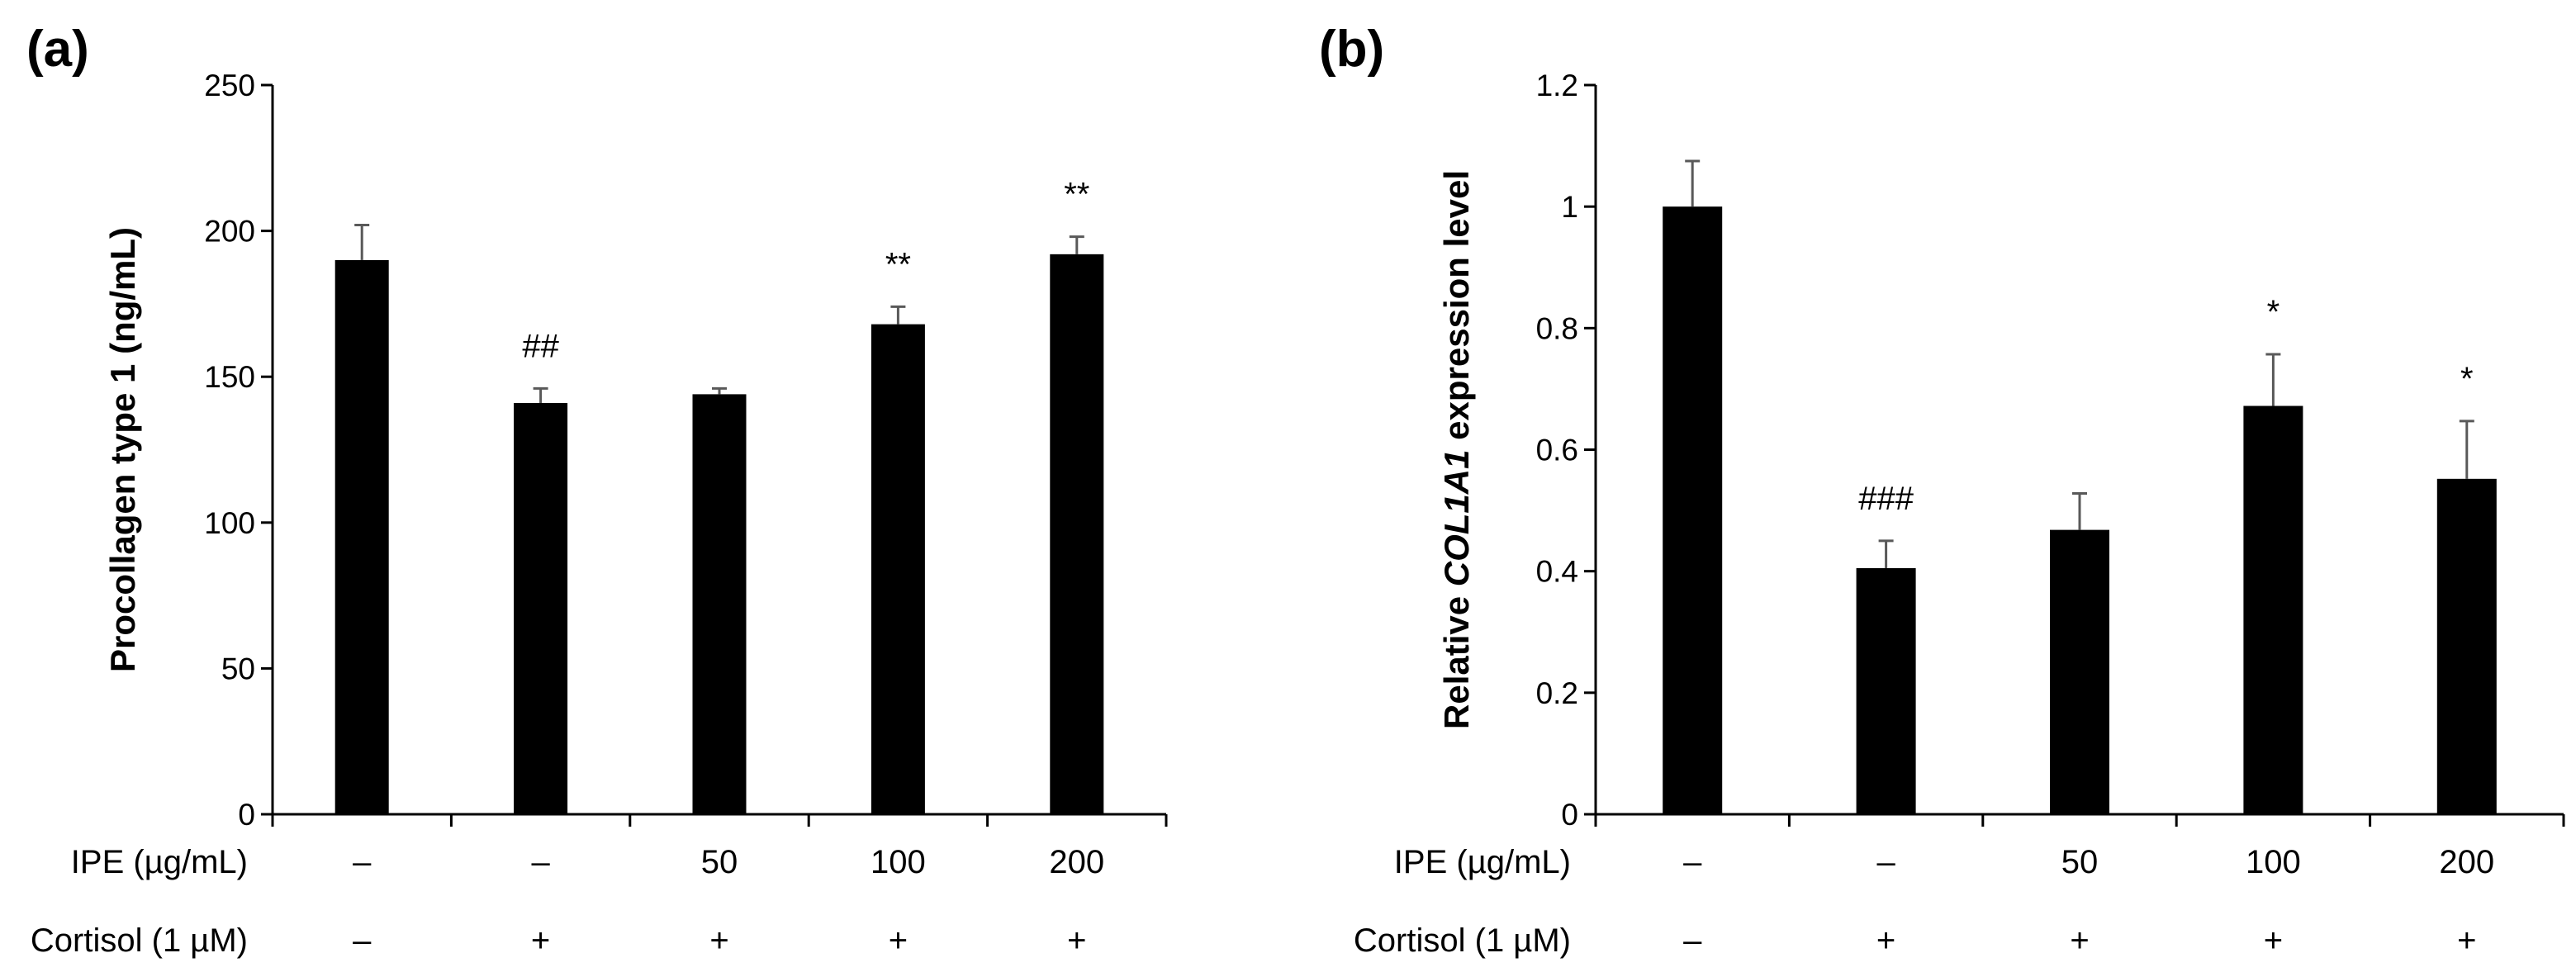 The width and height of the screenshot is (2576, 972). I want to click on panel-b-ylabel-part: expression level, so click(1456, 310).